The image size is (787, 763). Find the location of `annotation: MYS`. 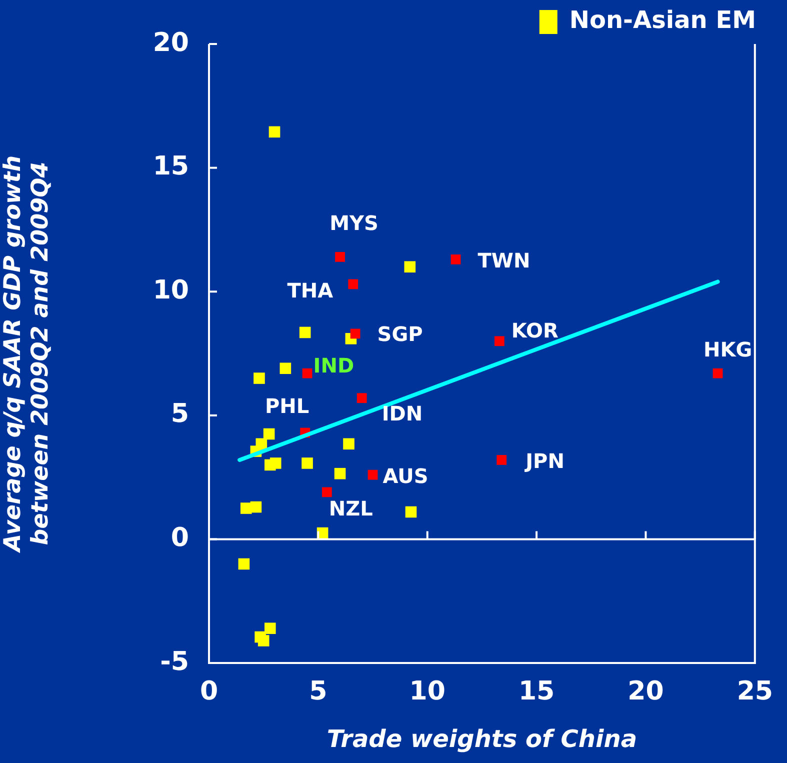

annotation: MYS is located at coordinates (354, 223).